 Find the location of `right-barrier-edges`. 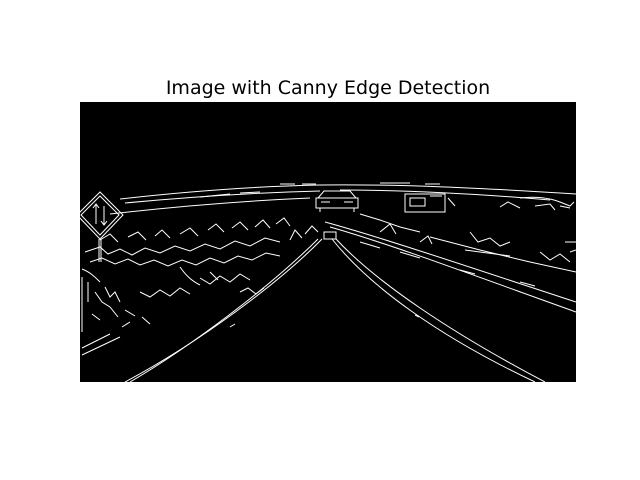

right-barrier-edges is located at coordinates (450, 263).